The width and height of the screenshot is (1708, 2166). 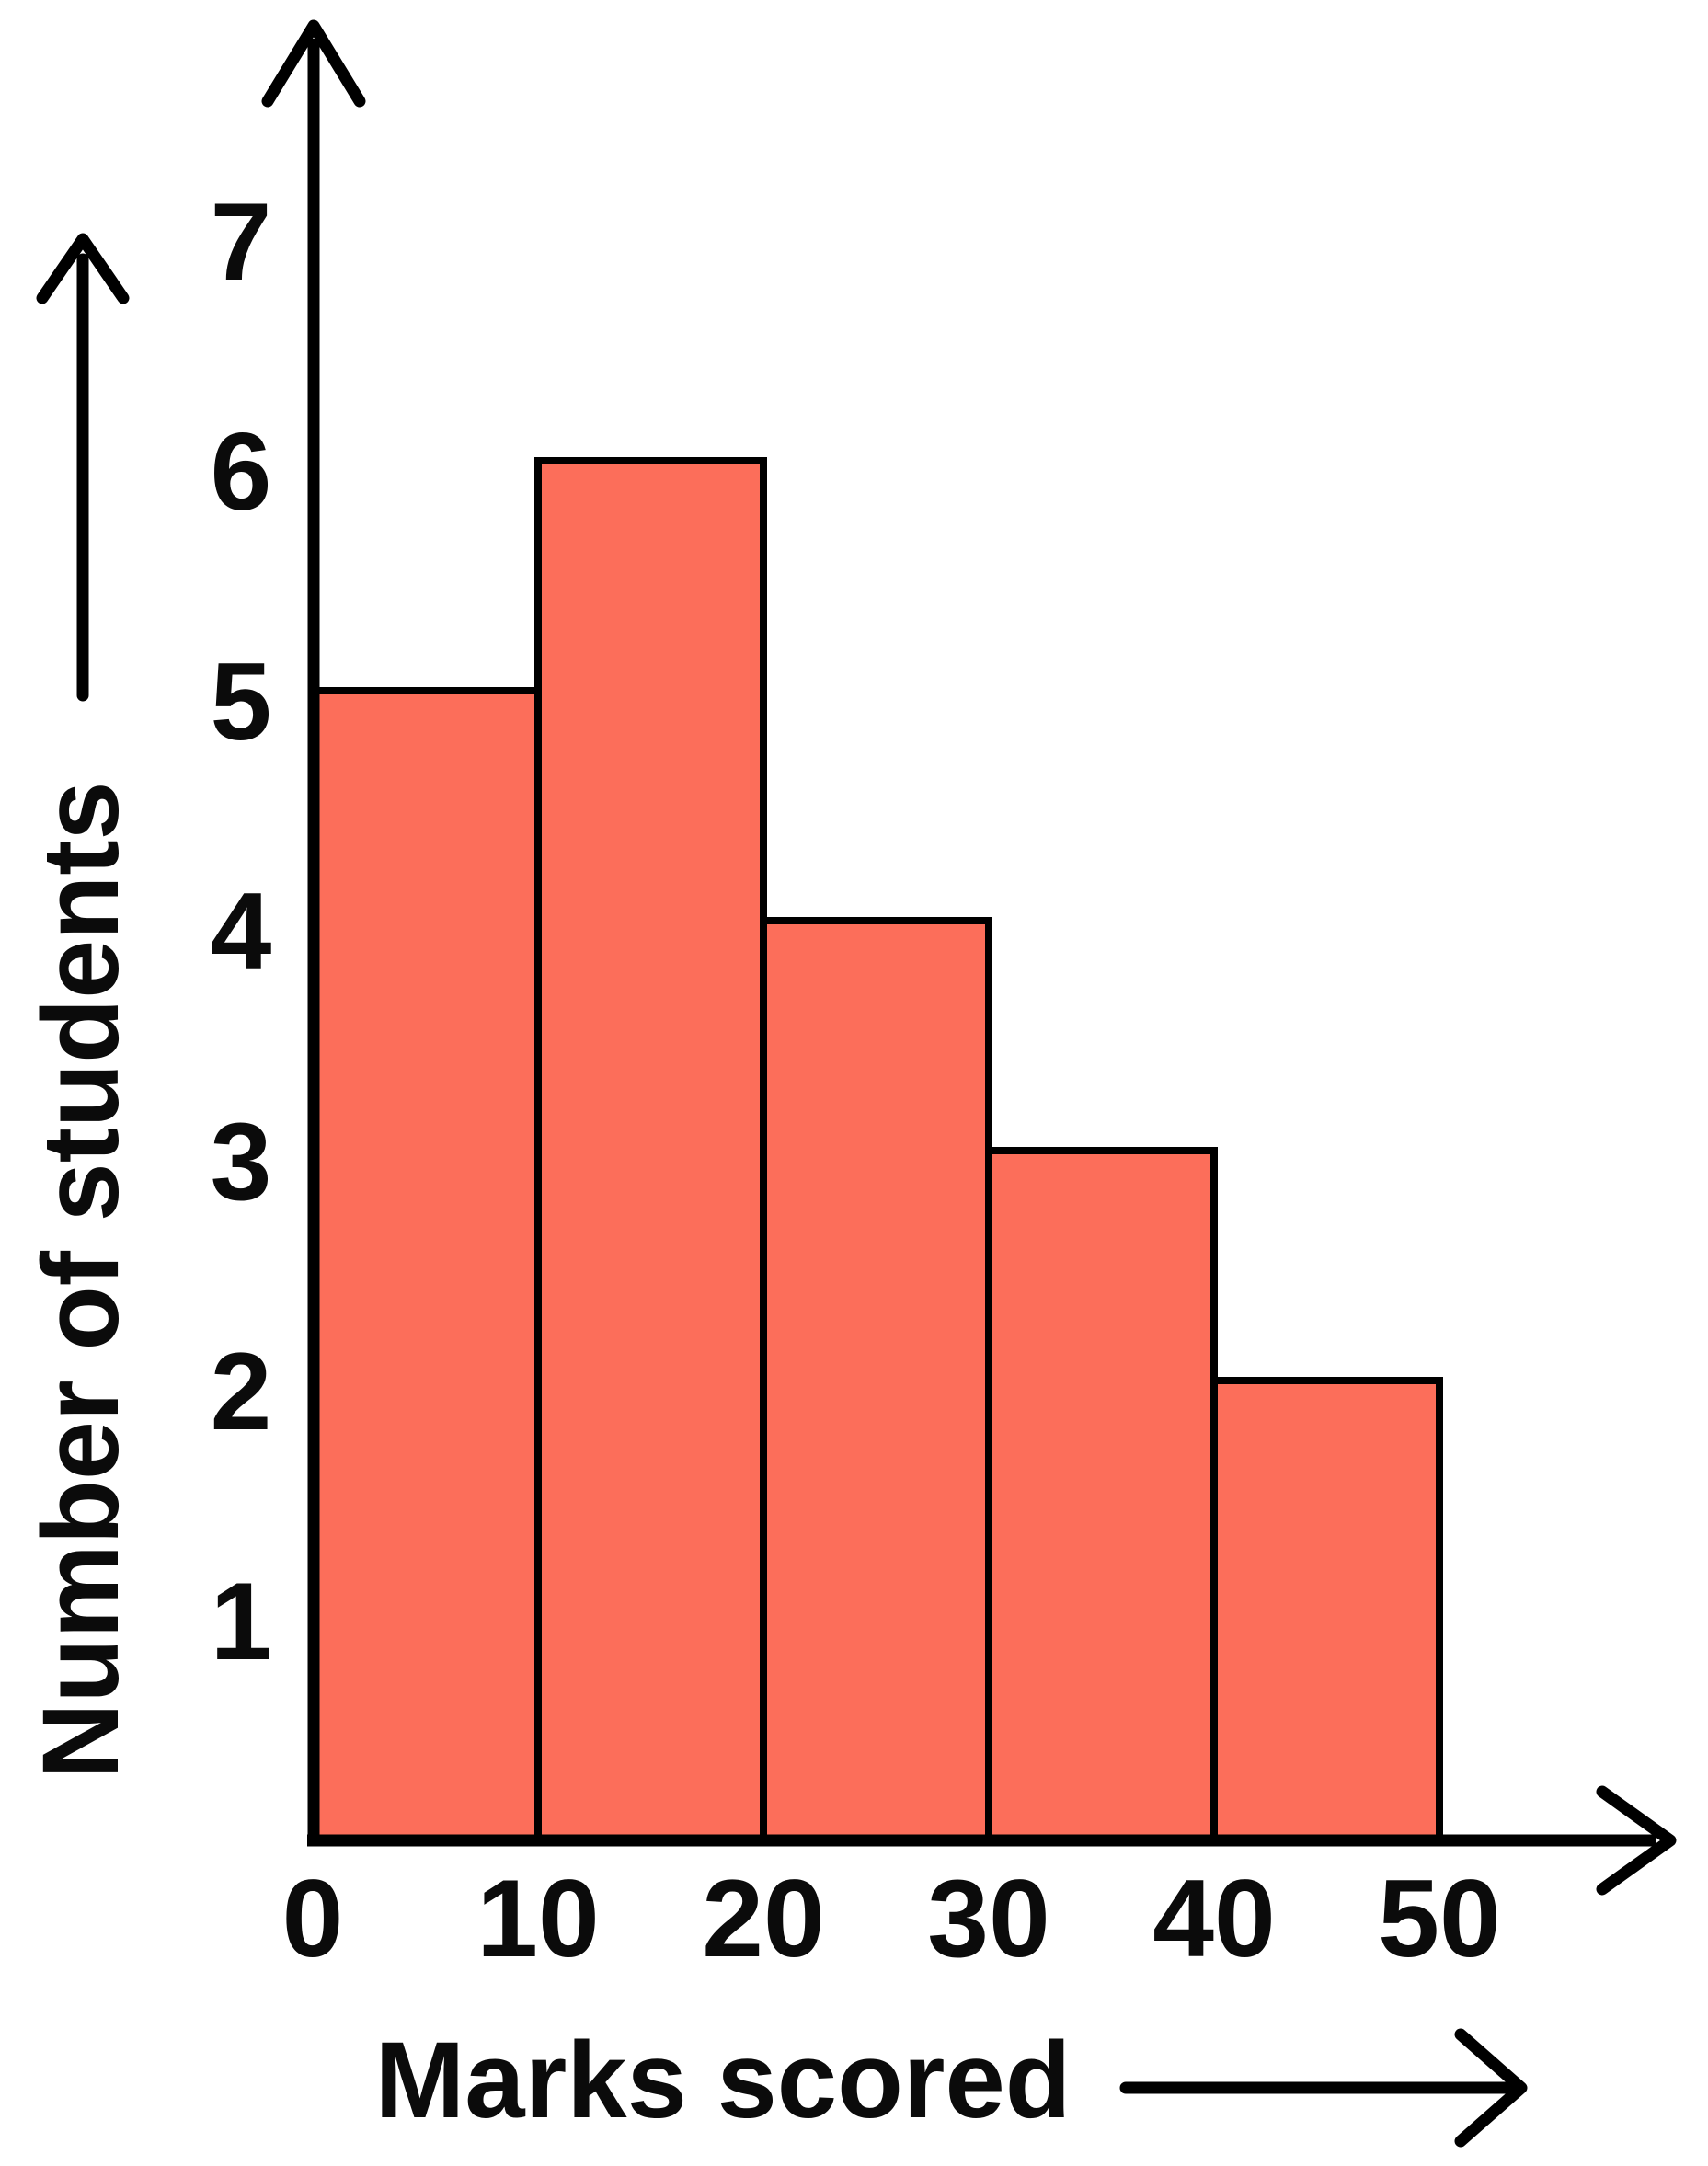 What do you see at coordinates (988, 1919) in the screenshot?
I see `x-tick-label: 30` at bounding box center [988, 1919].